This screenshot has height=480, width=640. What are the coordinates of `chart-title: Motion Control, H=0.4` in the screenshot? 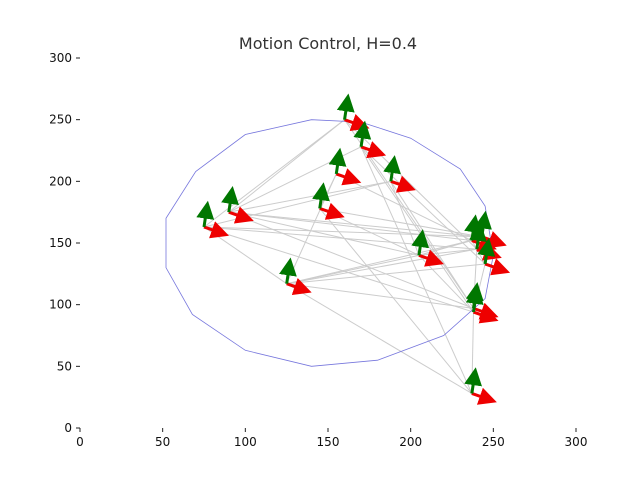 It's located at (328, 43).